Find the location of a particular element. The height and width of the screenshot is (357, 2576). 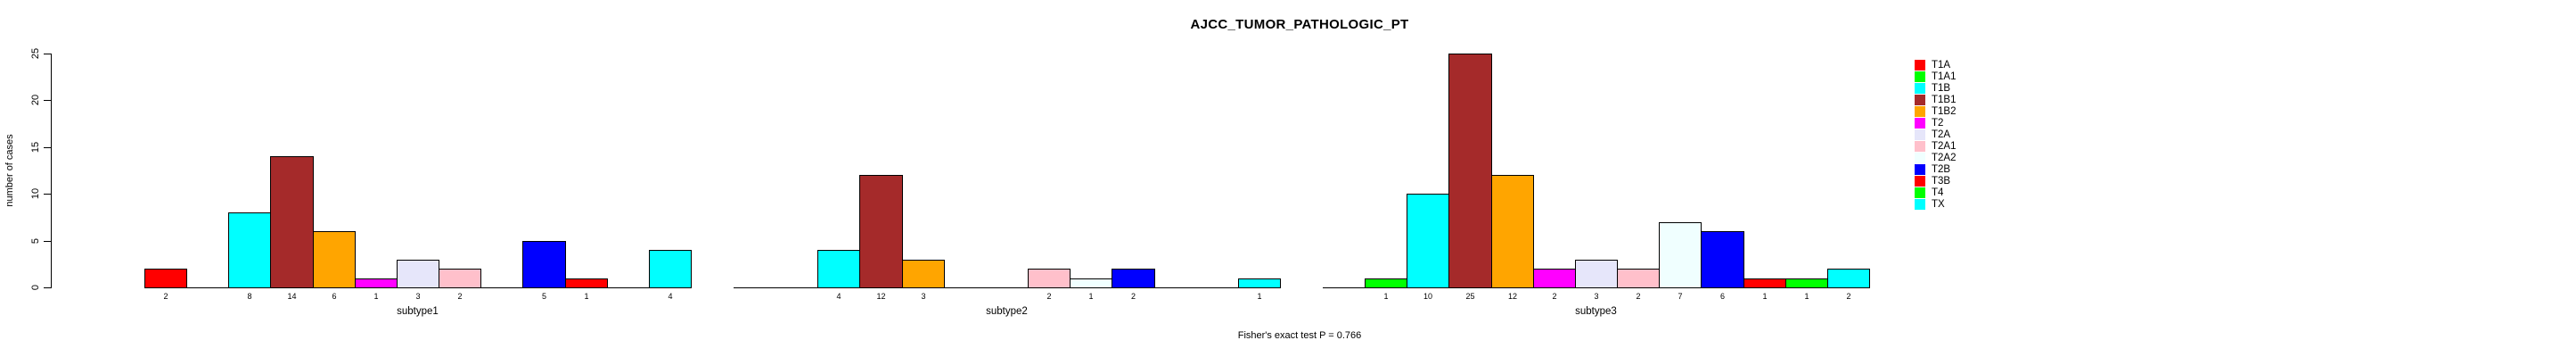

legend-label: T4 is located at coordinates (1938, 193).